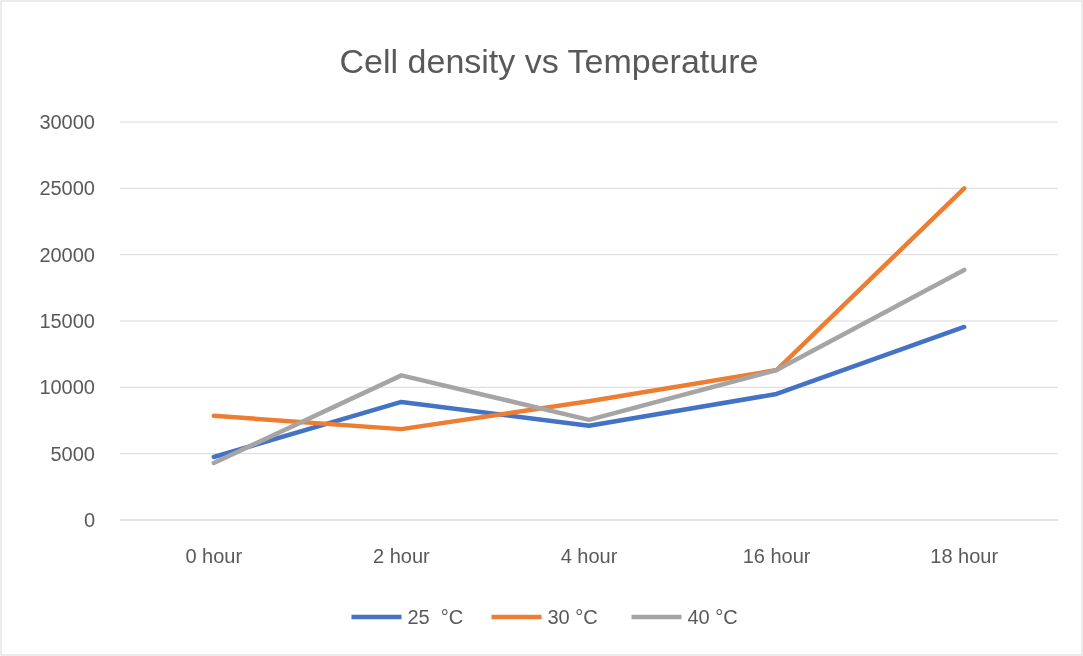 The height and width of the screenshot is (656, 1083). Describe the element at coordinates (435, 617) in the screenshot. I see `legend-label: 25 °C` at that location.